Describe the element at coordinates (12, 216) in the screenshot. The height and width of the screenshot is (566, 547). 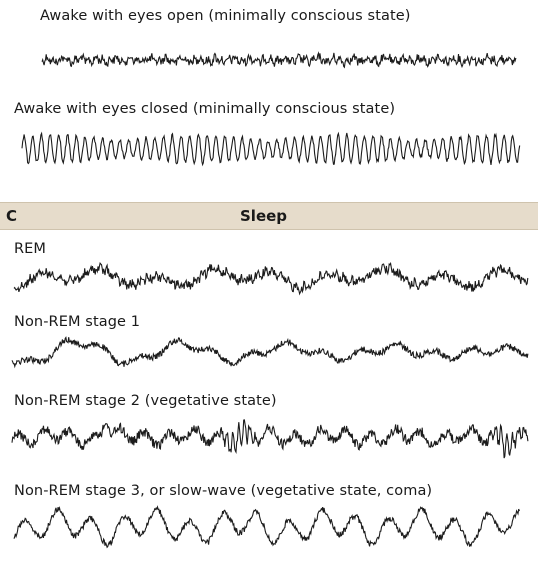
I see `panel-letter: C` at that location.